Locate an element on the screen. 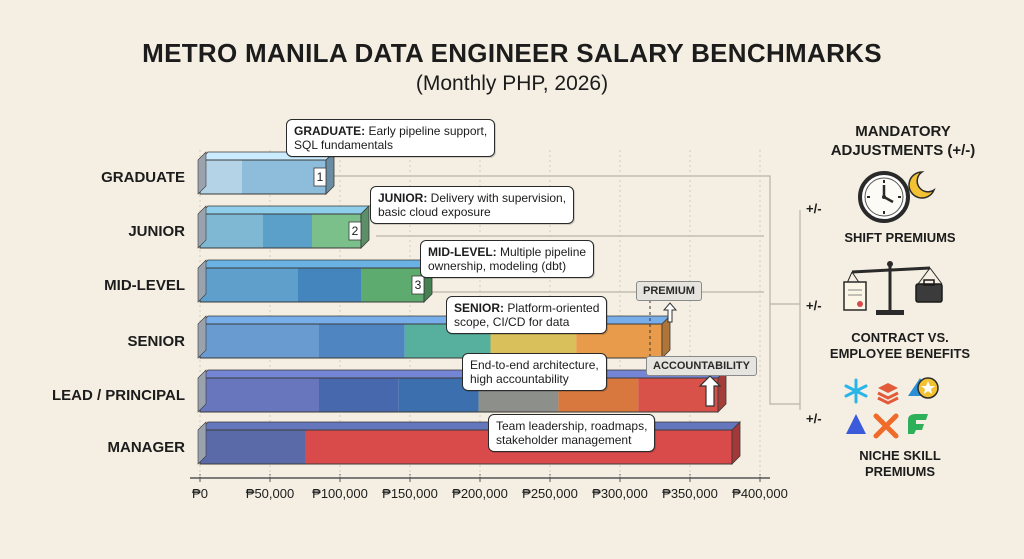 The image size is (1024, 559). x-tick-label: ₱250,000 is located at coordinates (550, 493).